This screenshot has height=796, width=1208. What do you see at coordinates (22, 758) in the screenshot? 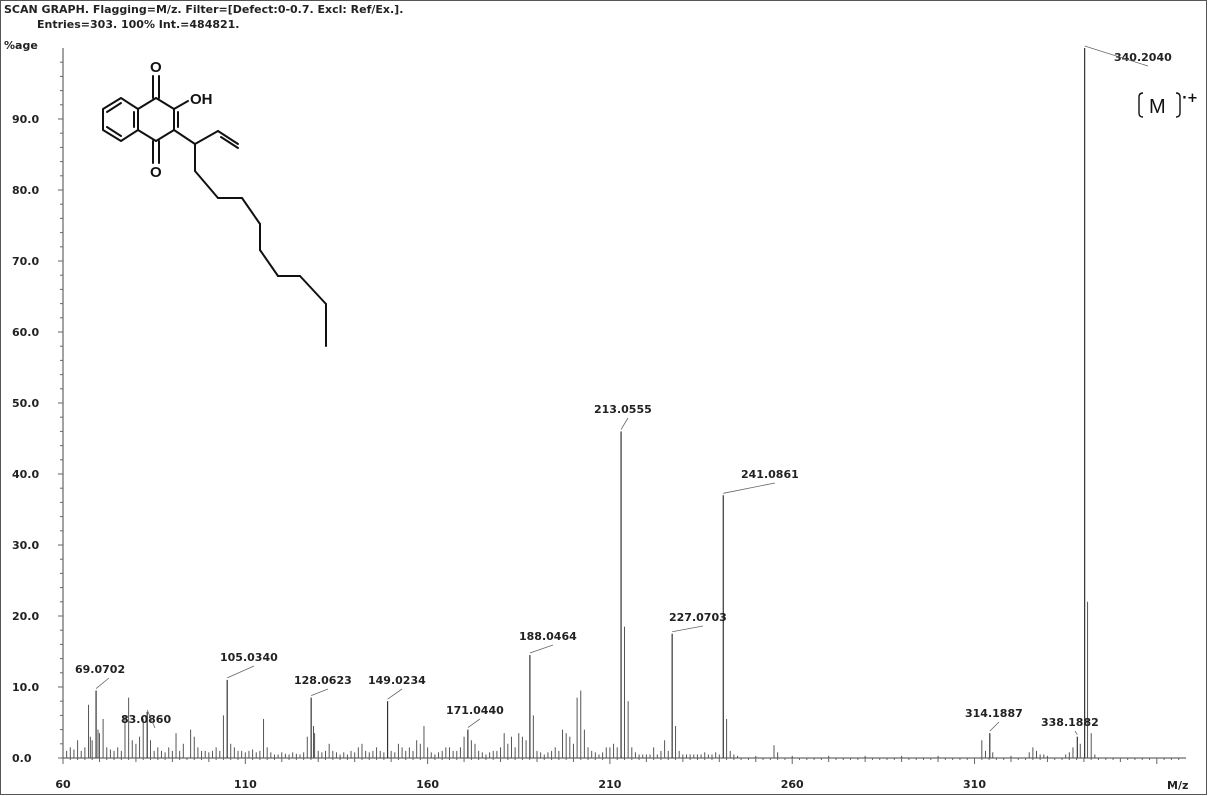
I see `y-tick-label: 0.0` at bounding box center [22, 758].